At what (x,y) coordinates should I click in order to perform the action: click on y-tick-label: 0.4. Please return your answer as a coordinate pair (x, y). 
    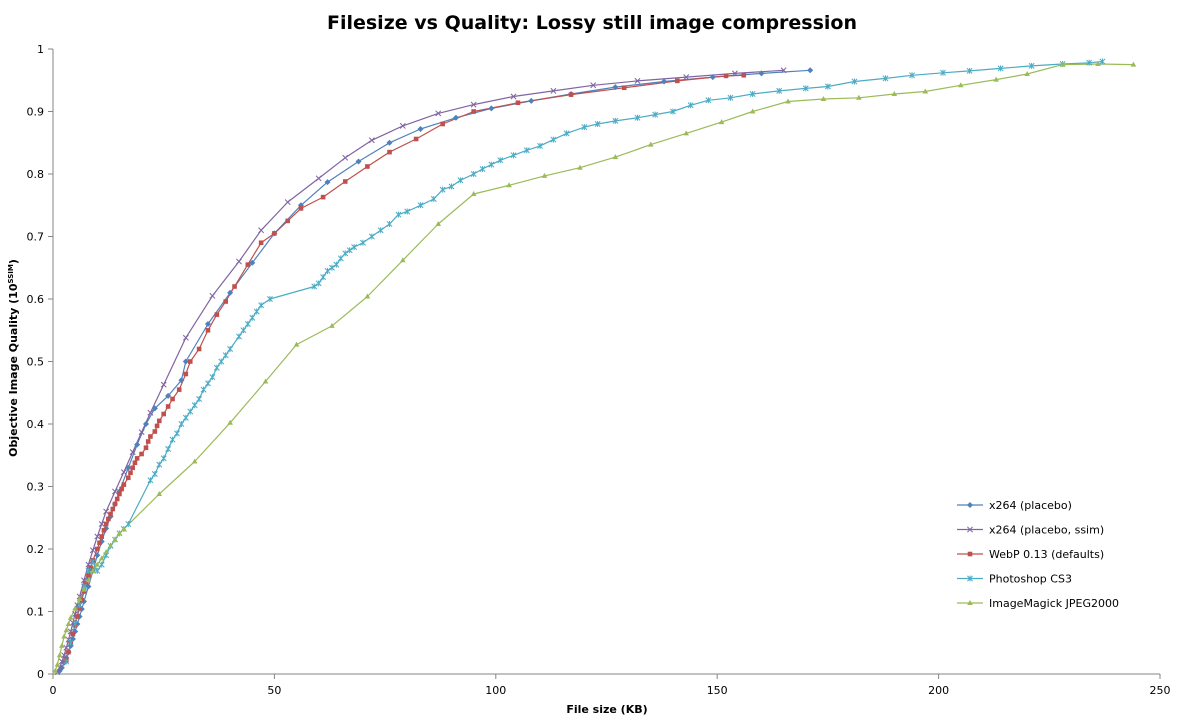
    Looking at the image, I should click on (36, 424).